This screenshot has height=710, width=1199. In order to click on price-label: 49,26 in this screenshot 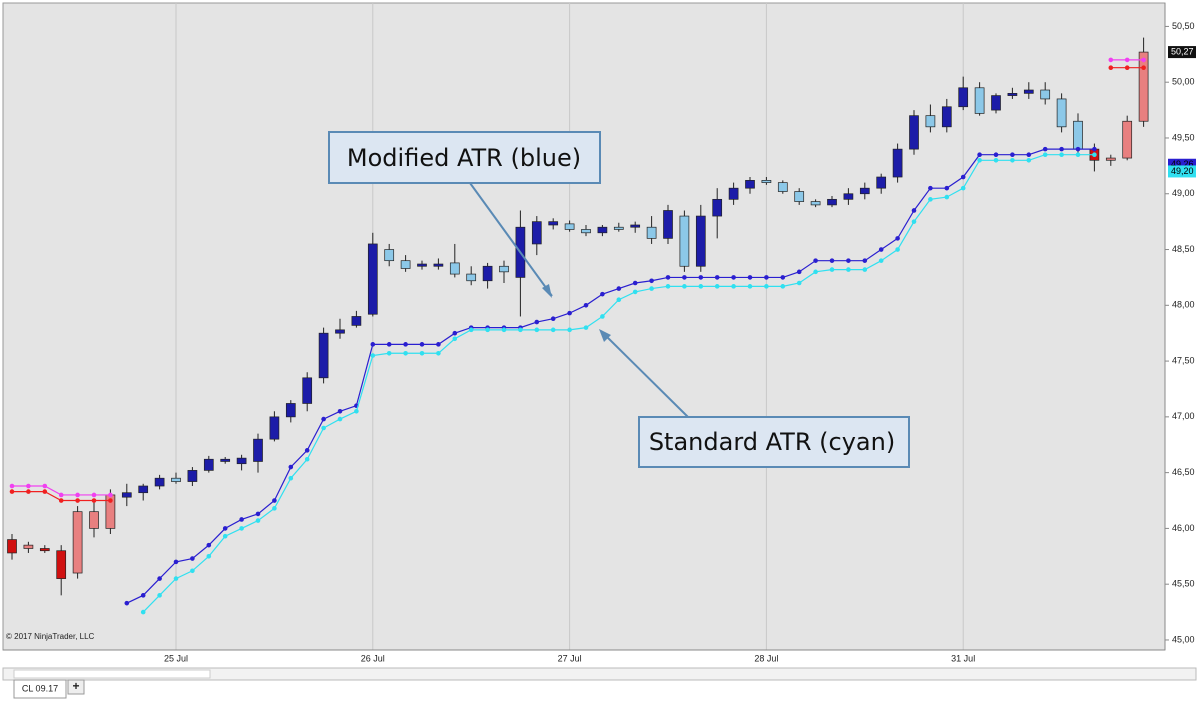, I will do `click(1182, 164)`.